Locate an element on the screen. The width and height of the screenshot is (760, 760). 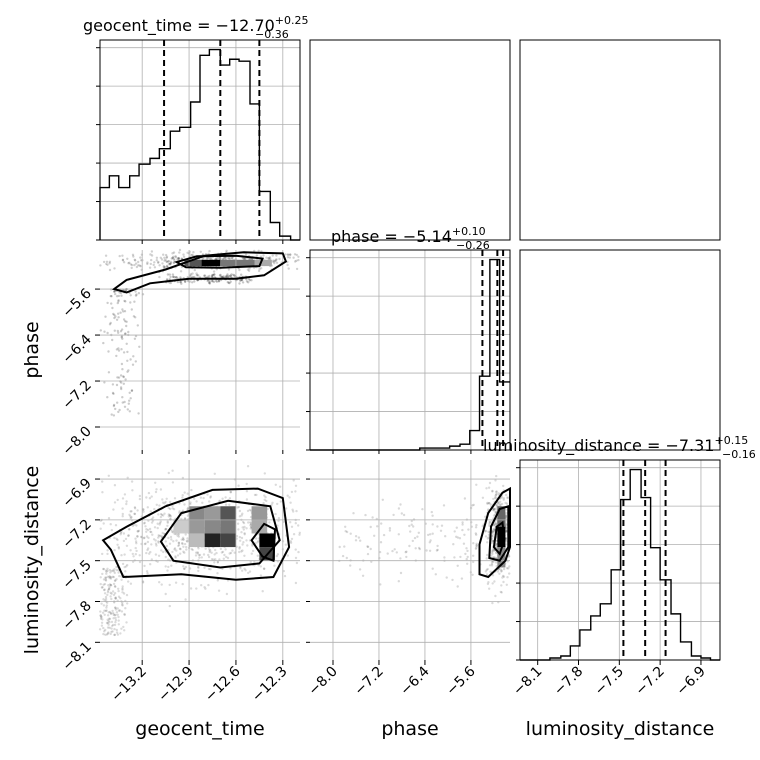
tick-label: −12.9 is located at coordinates (176, 685).